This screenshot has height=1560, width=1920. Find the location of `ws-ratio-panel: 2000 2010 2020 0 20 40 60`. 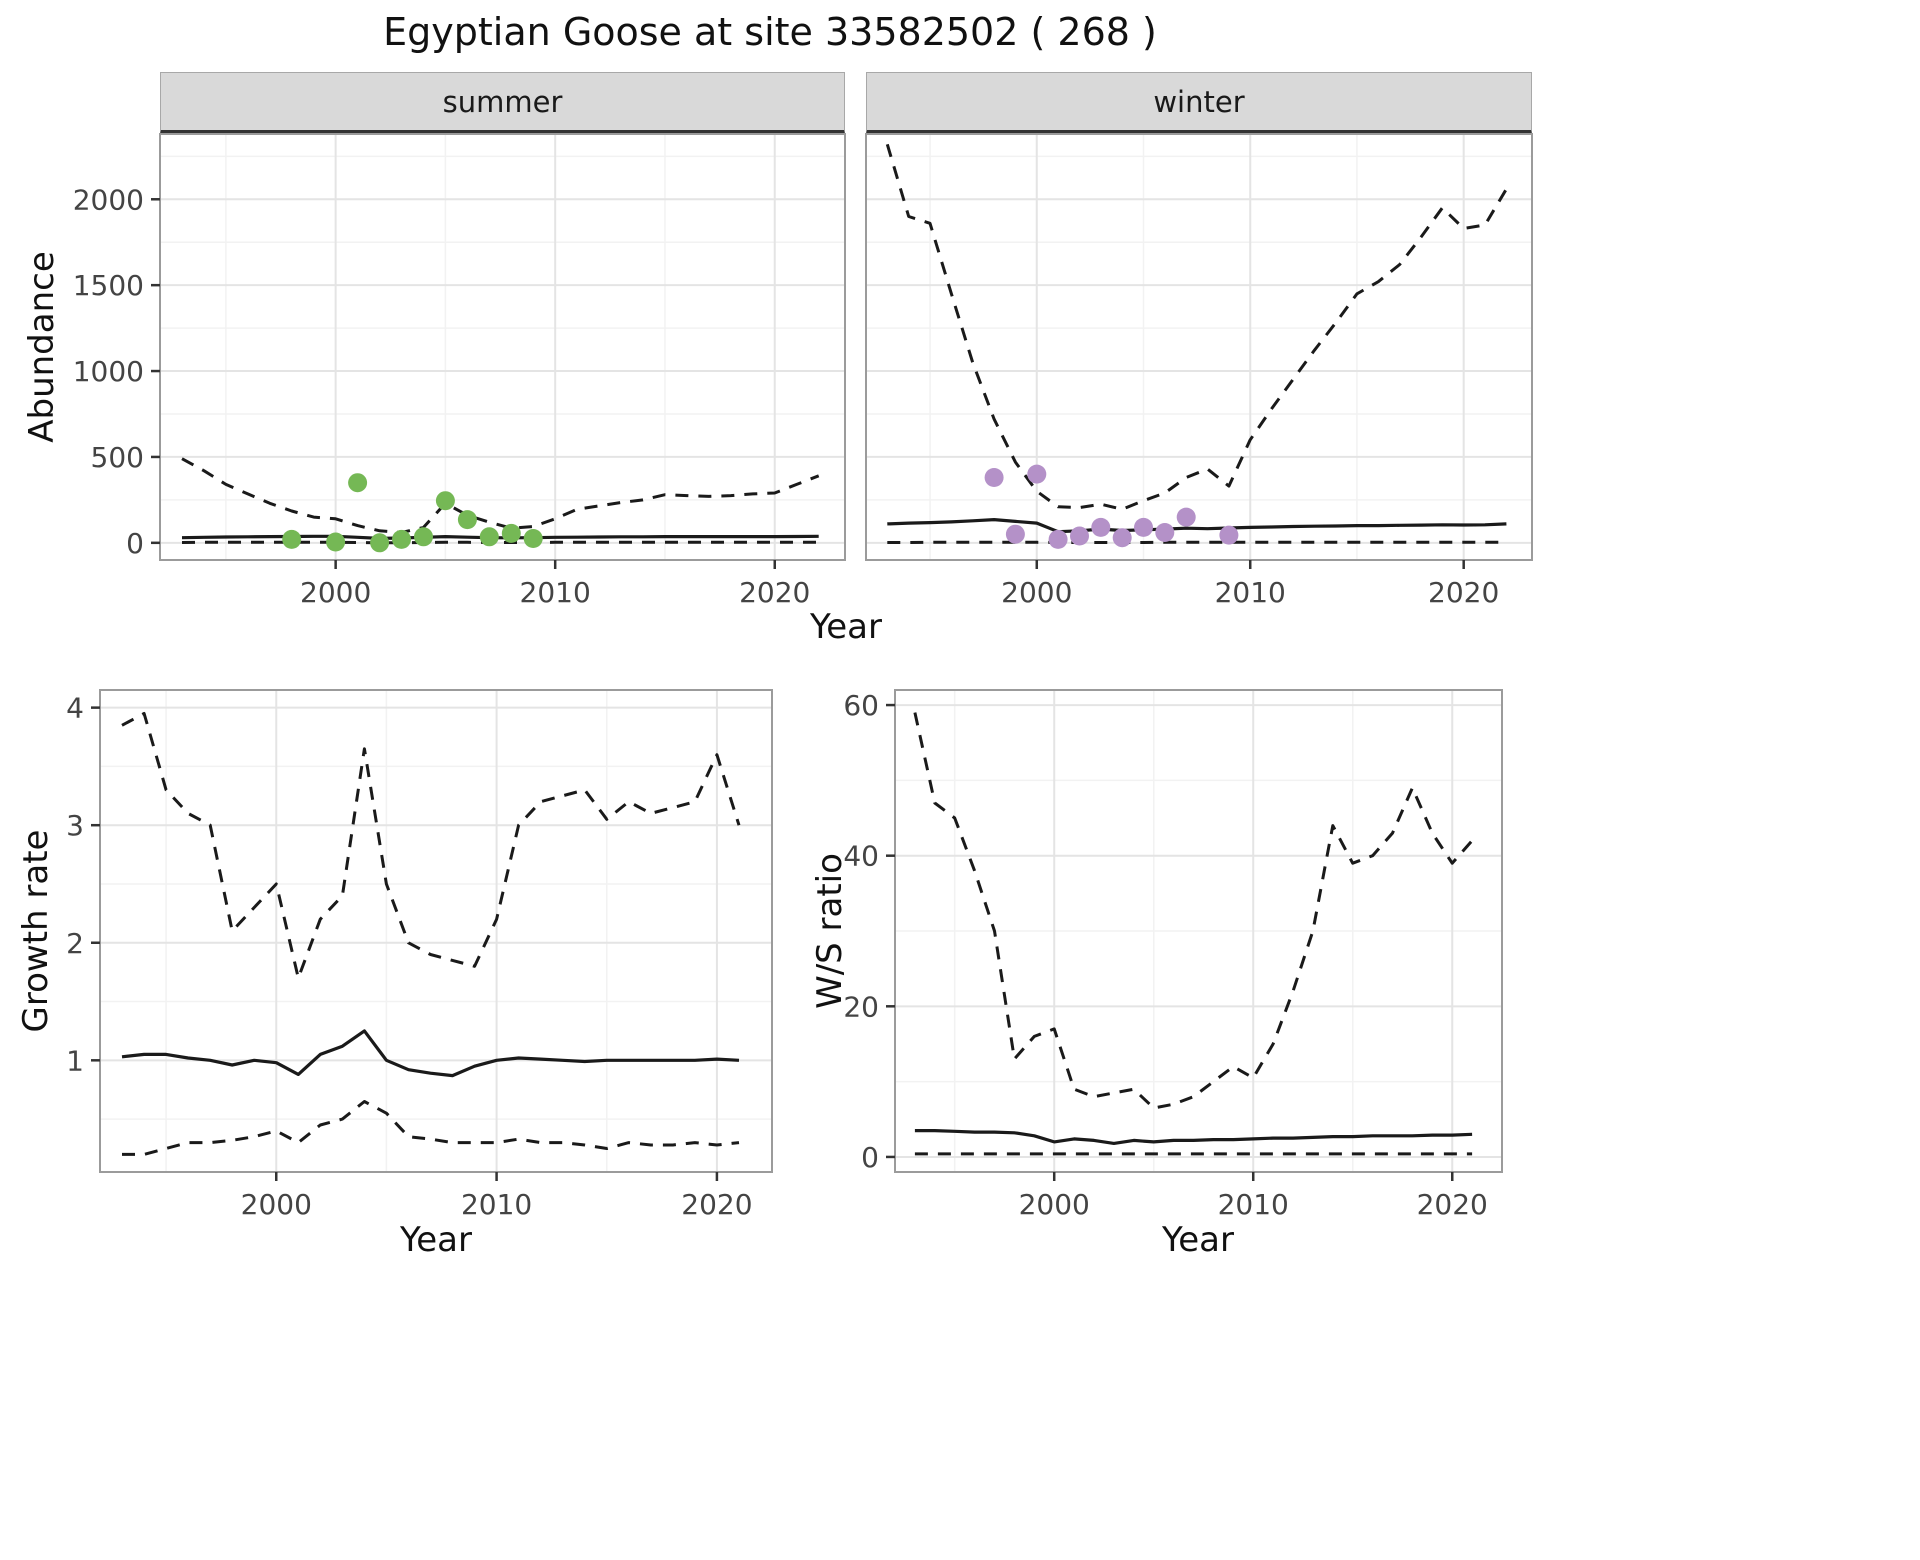

ws-ratio-panel: 2000 2010 2020 0 20 40 60 is located at coordinates (1173, 955).